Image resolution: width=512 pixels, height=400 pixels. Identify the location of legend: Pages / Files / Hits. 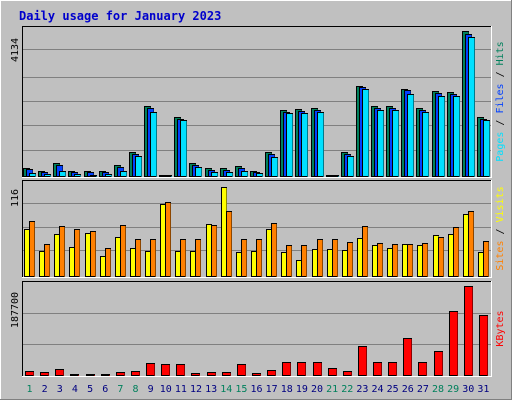
(500, 101).